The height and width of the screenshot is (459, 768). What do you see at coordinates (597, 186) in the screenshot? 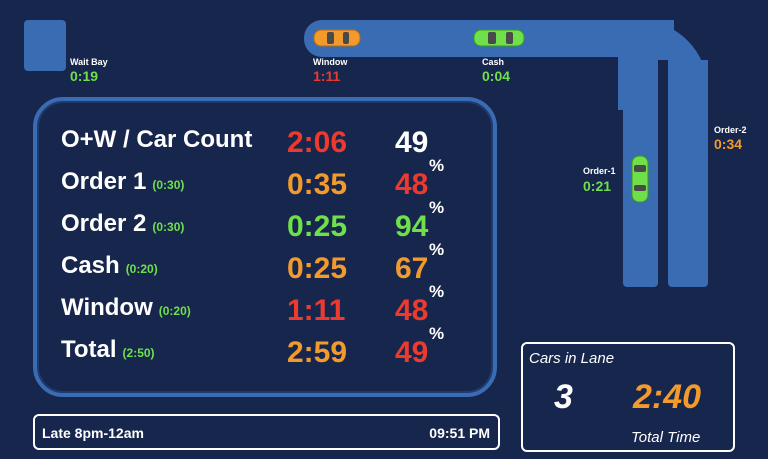
I see `order-1-time: 0:21` at bounding box center [597, 186].